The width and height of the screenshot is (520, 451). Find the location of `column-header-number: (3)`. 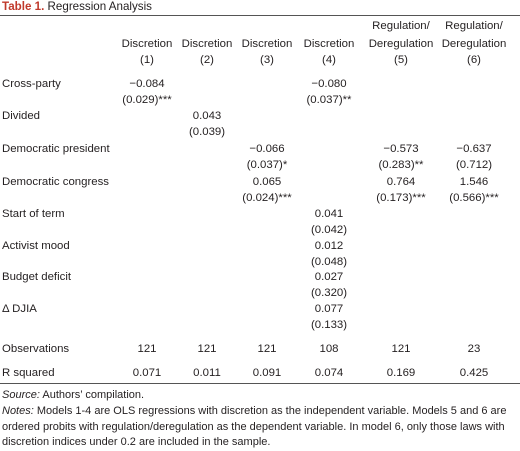

column-header-number: (3) is located at coordinates (267, 60).